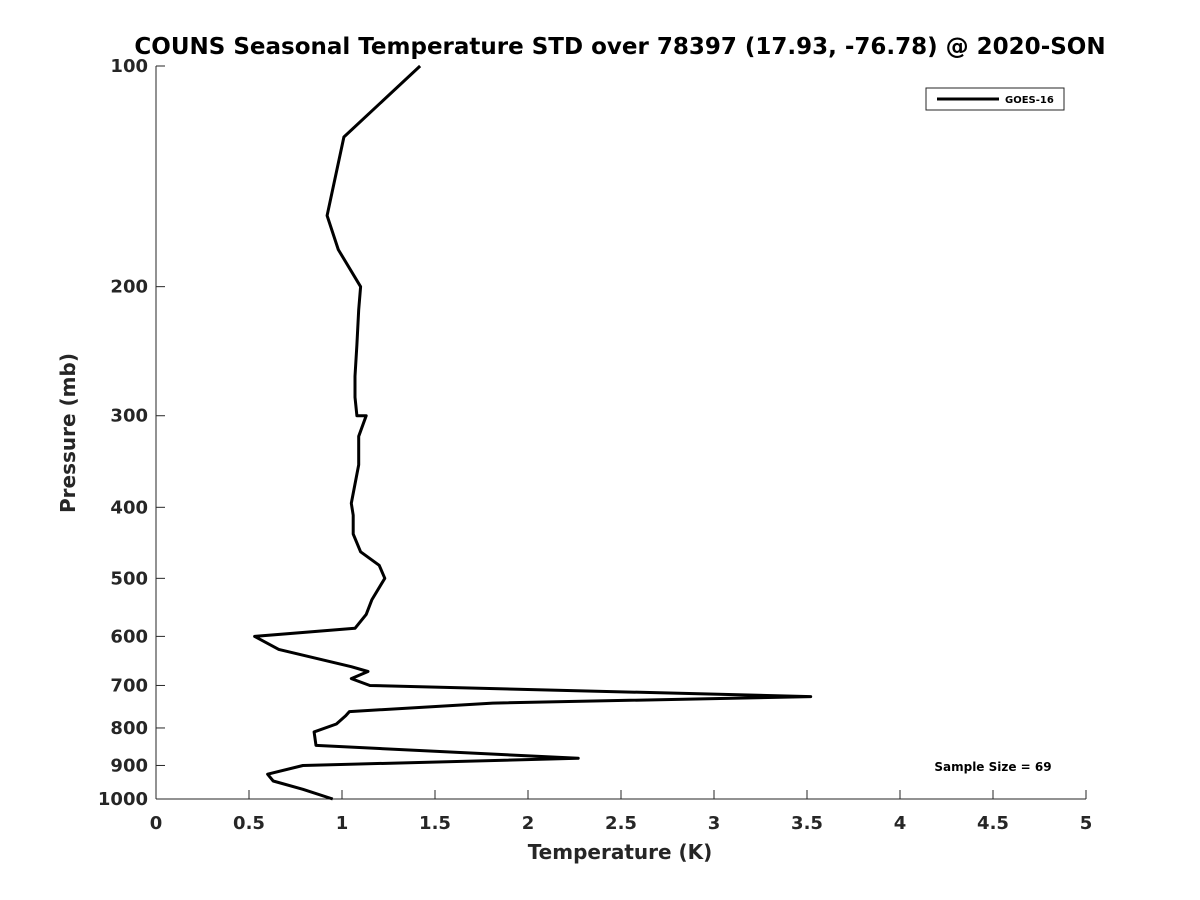 Image resolution: width=1200 pixels, height=900 pixels. What do you see at coordinates (249, 823) in the screenshot?
I see `x-tick-label: 0.5` at bounding box center [249, 823].